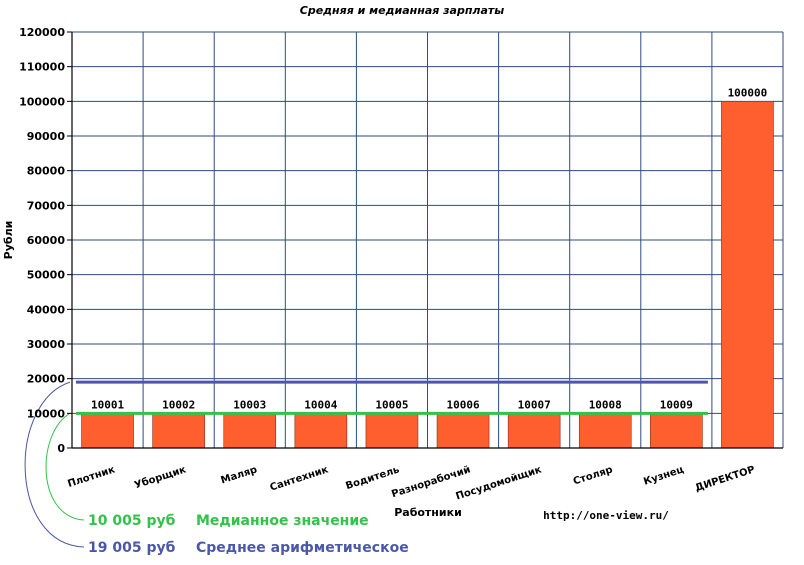 Image resolution: width=804 pixels, height=565 pixels. What do you see at coordinates (428, 512) in the screenshot?
I see `x-axis-label: Работники` at bounding box center [428, 512].